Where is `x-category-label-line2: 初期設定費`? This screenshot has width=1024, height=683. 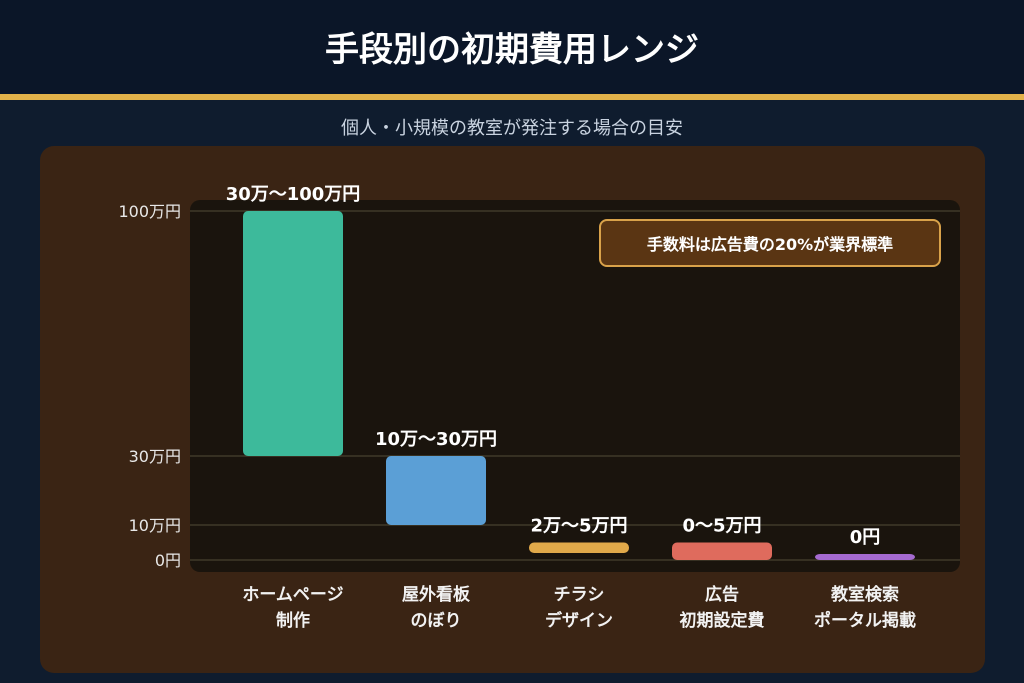
x-category-label-line2: 初期設定費 is located at coordinates (722, 621).